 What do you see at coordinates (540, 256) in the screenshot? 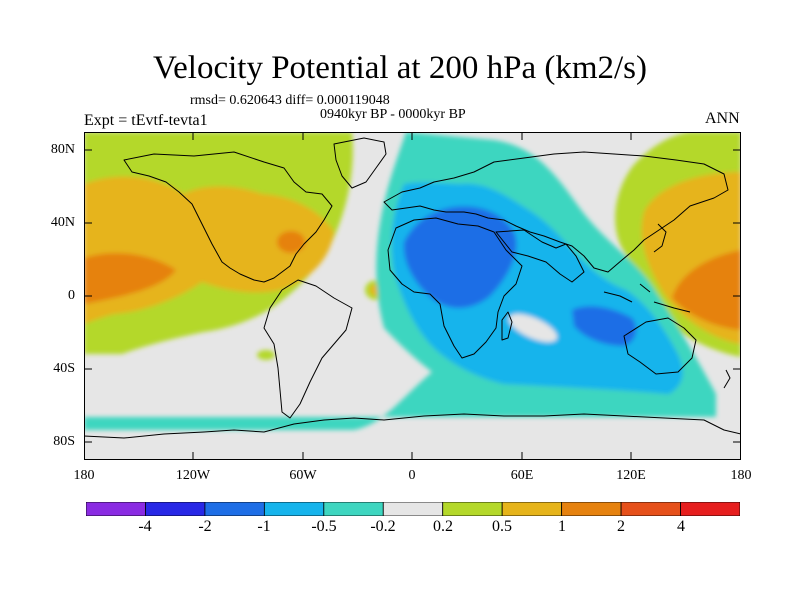
I see `coast-arabia-india` at bounding box center [540, 256].